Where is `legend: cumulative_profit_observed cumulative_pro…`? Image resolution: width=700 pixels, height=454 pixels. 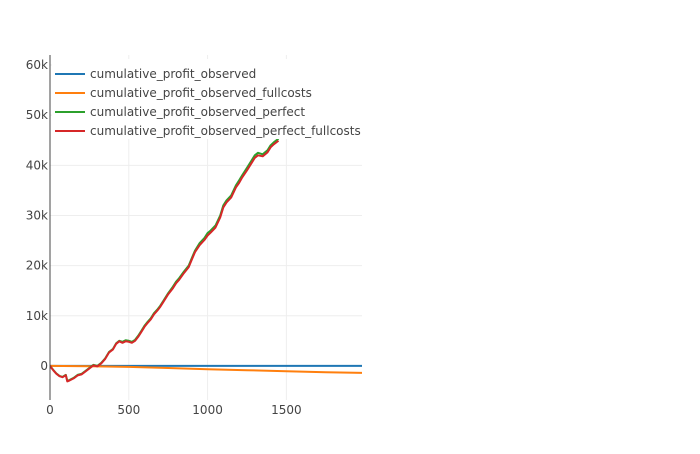
legend: cumulative_profit_observed cumulative_pro… is located at coordinates (208, 99).